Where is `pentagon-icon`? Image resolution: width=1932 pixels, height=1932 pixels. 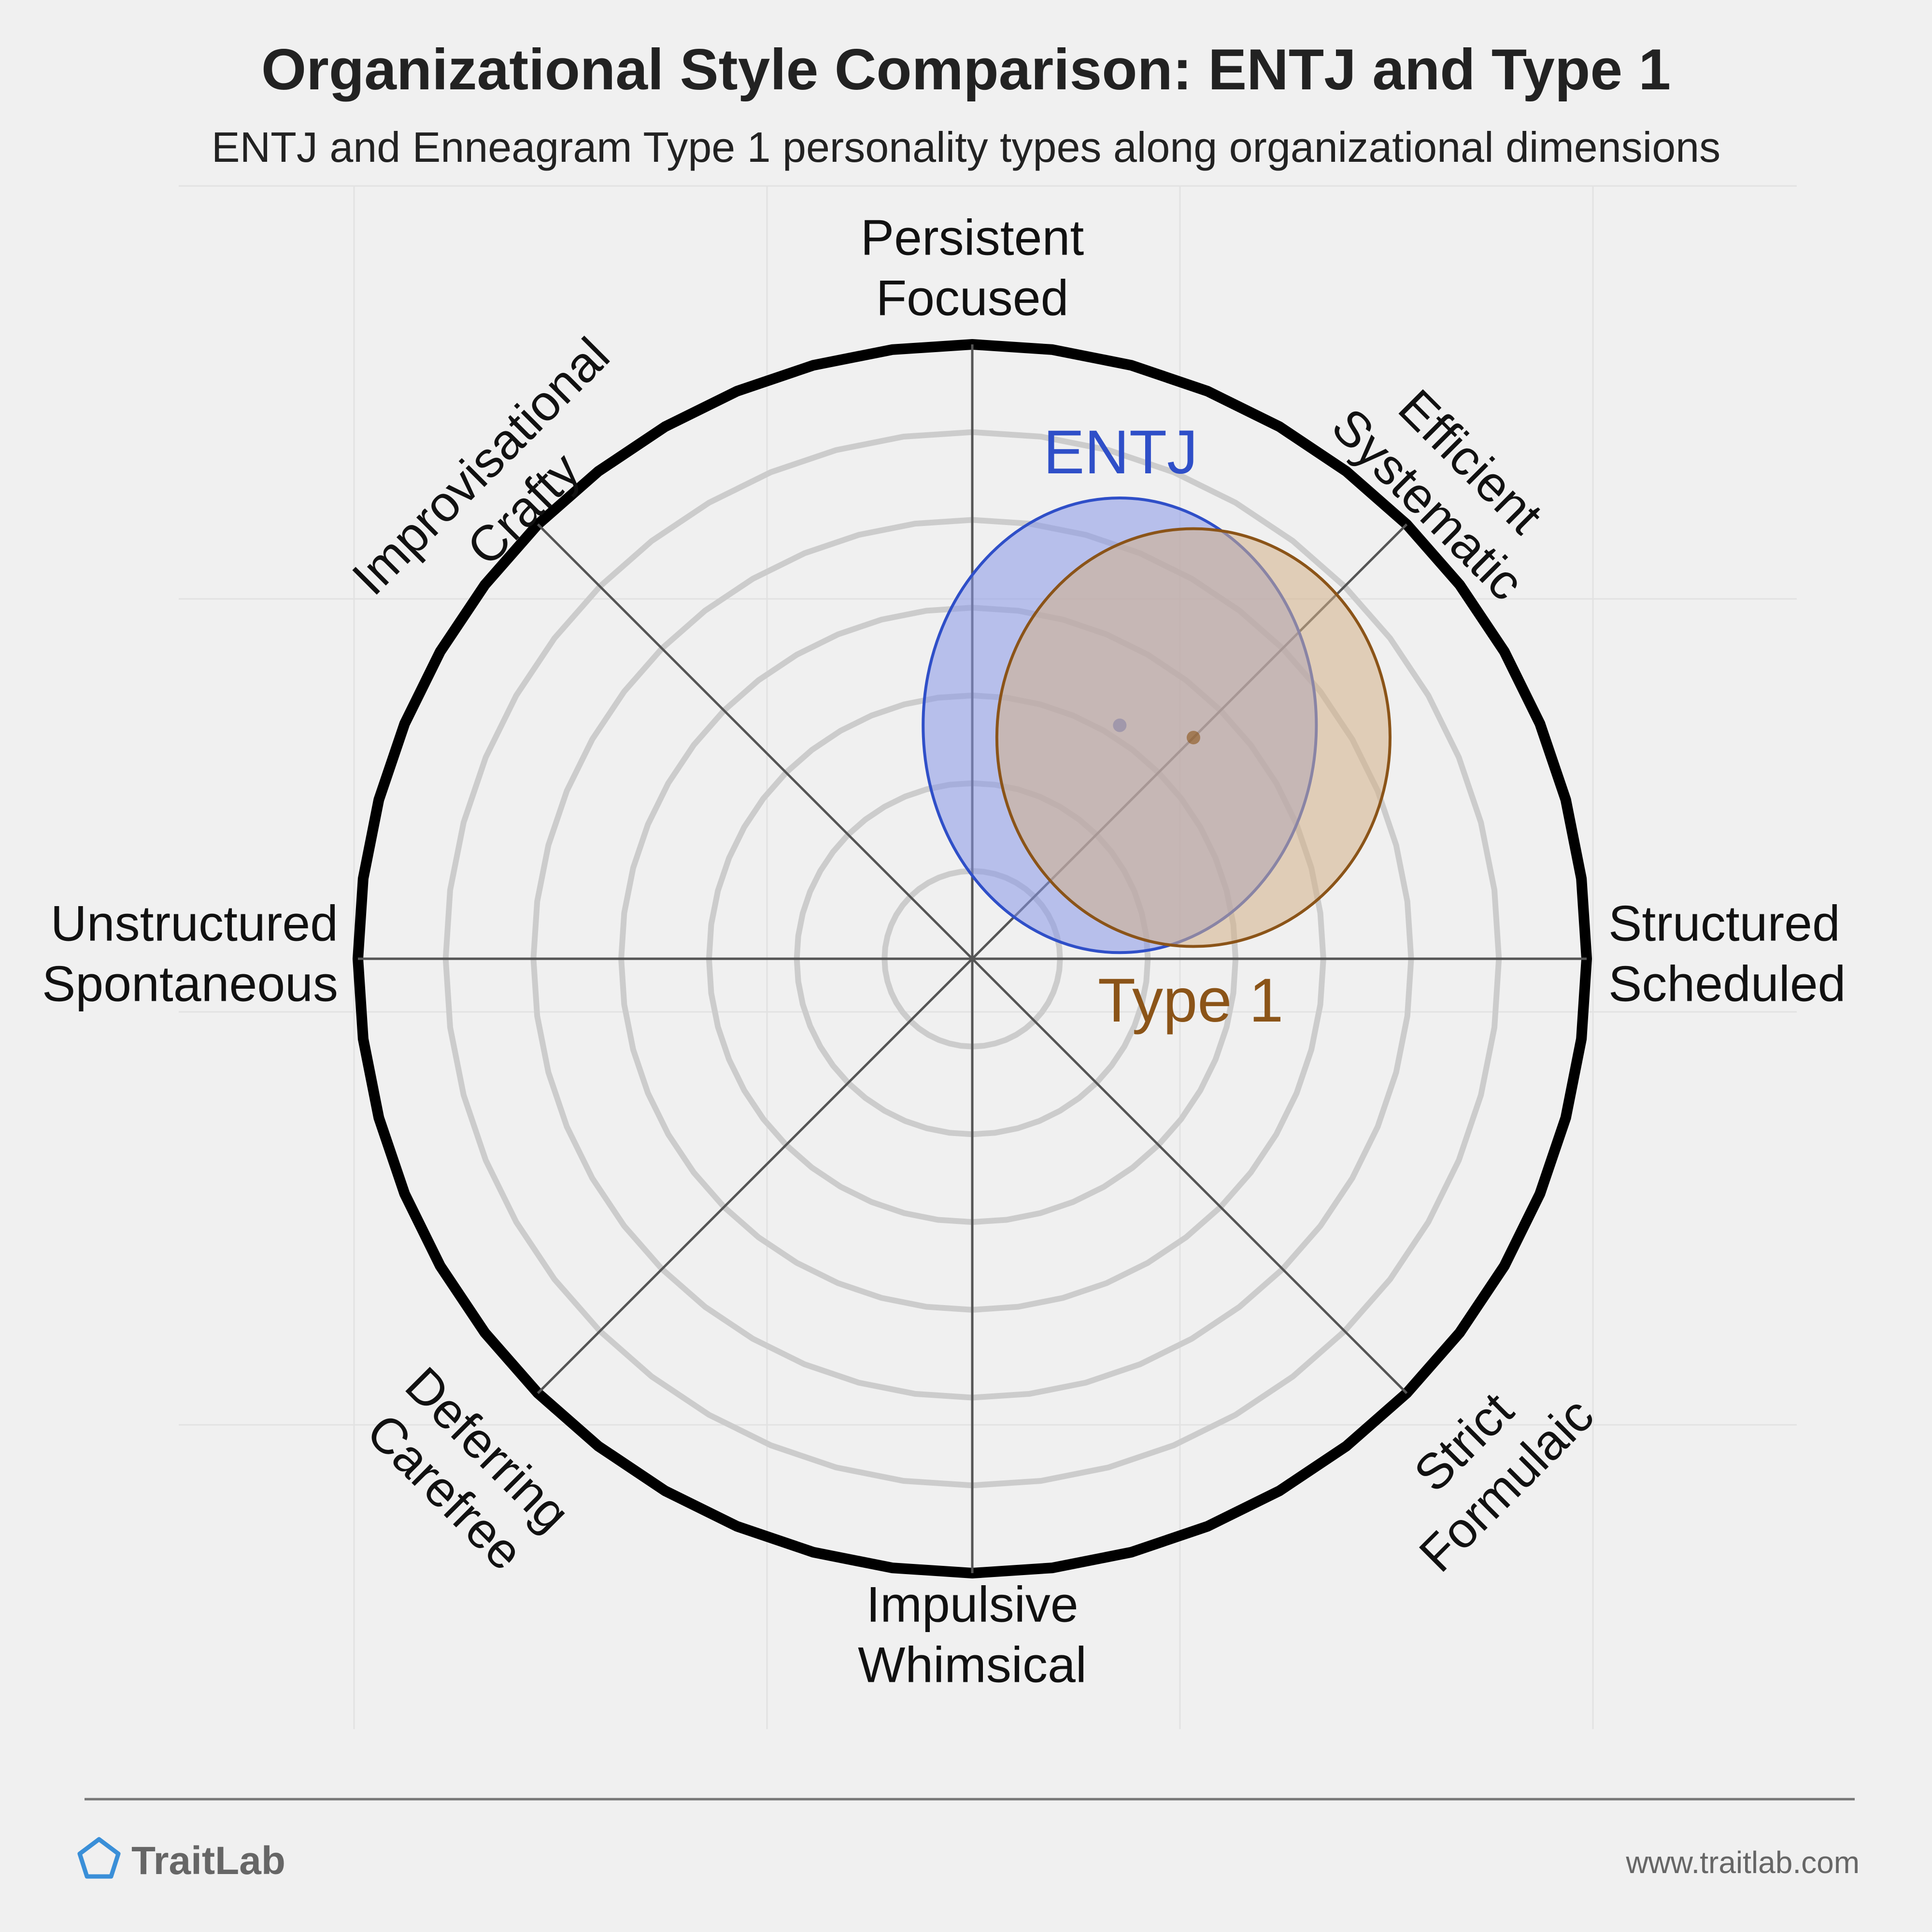
pentagon-icon is located at coordinates (99, 1858).